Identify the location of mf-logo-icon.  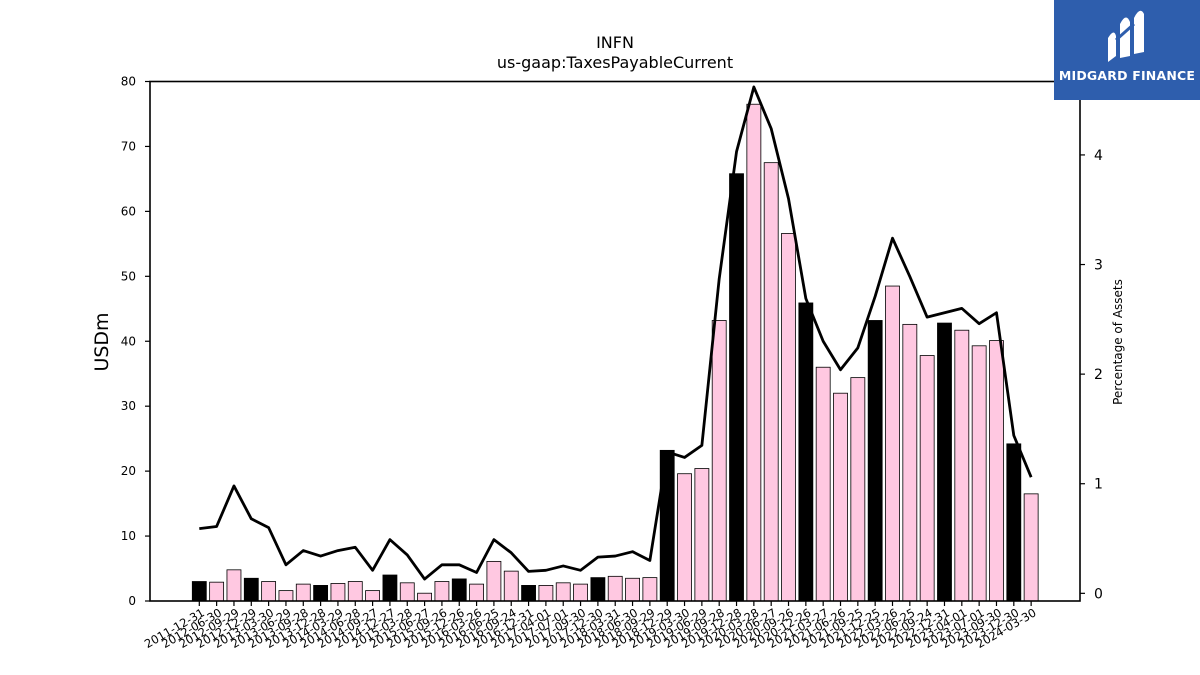
(1126, 36).